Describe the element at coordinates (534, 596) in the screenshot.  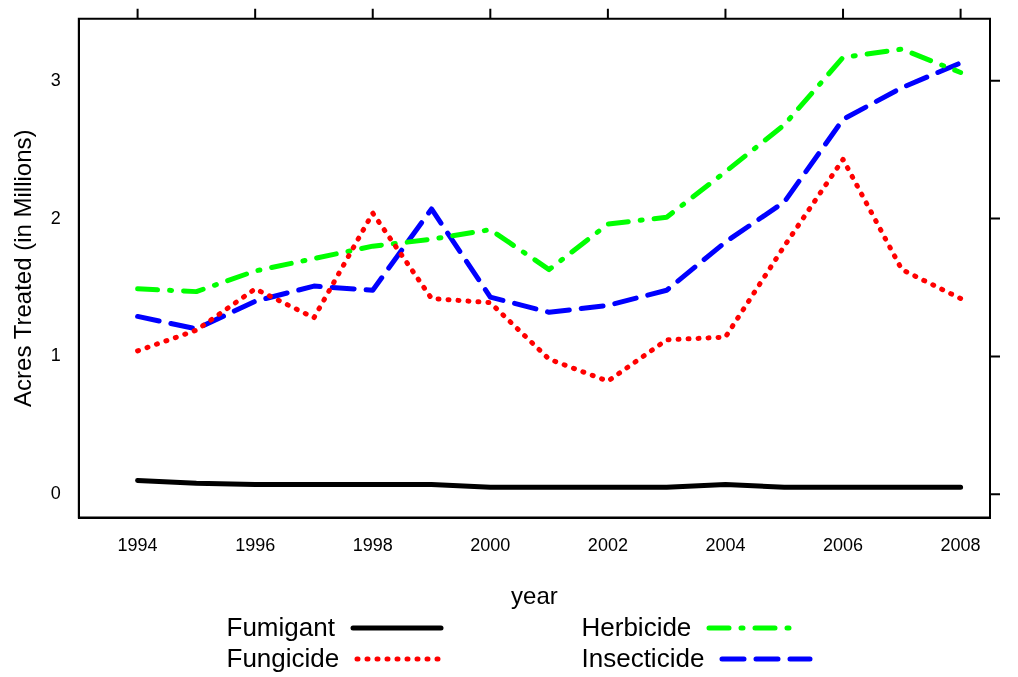
I see `x-axis-title: year` at that location.